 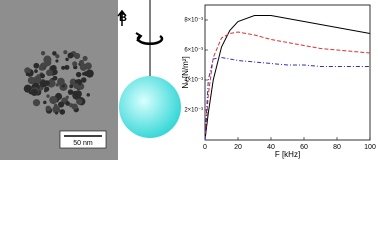 What do you see at coordinates (193, 51) in the screenshot?
I see `y-tick-label: 6×10⁻³` at bounding box center [193, 51].